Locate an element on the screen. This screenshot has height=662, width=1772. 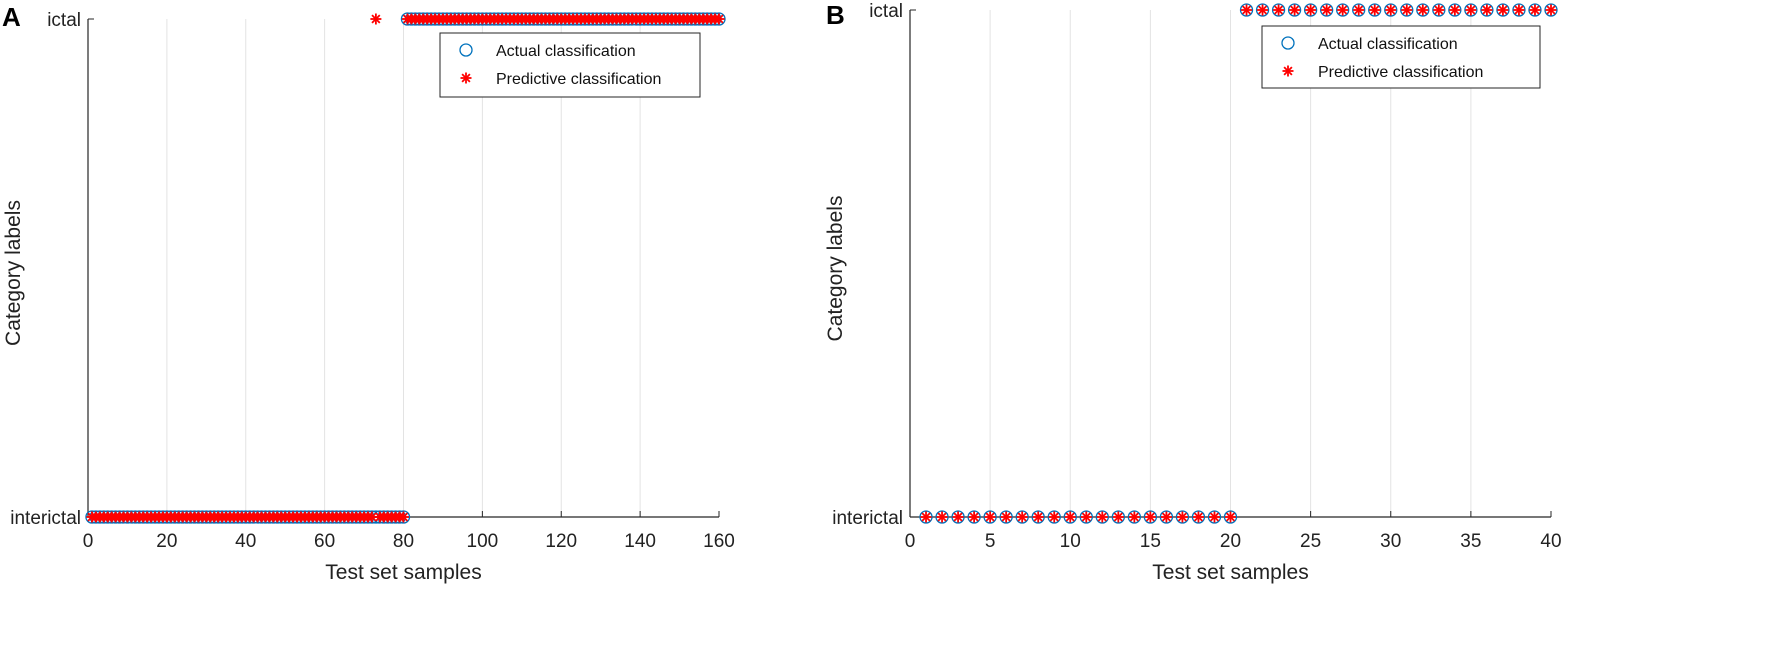
panel-label: B is located at coordinates (835, 15).